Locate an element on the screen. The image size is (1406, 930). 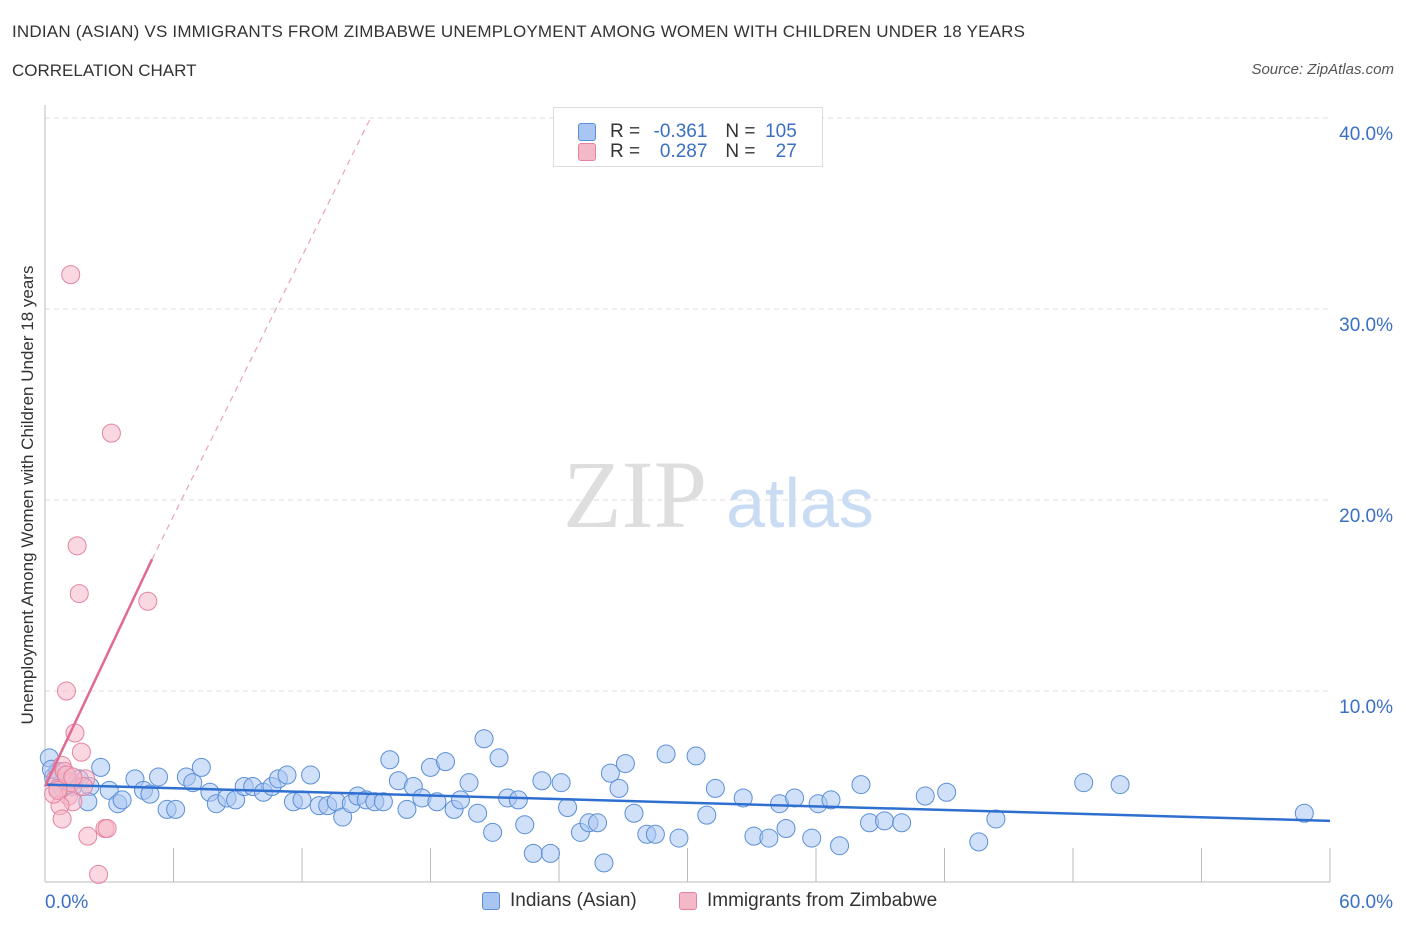
stats-row-indians: R = -0.361 N = 105 is located at coordinates (687, 132).